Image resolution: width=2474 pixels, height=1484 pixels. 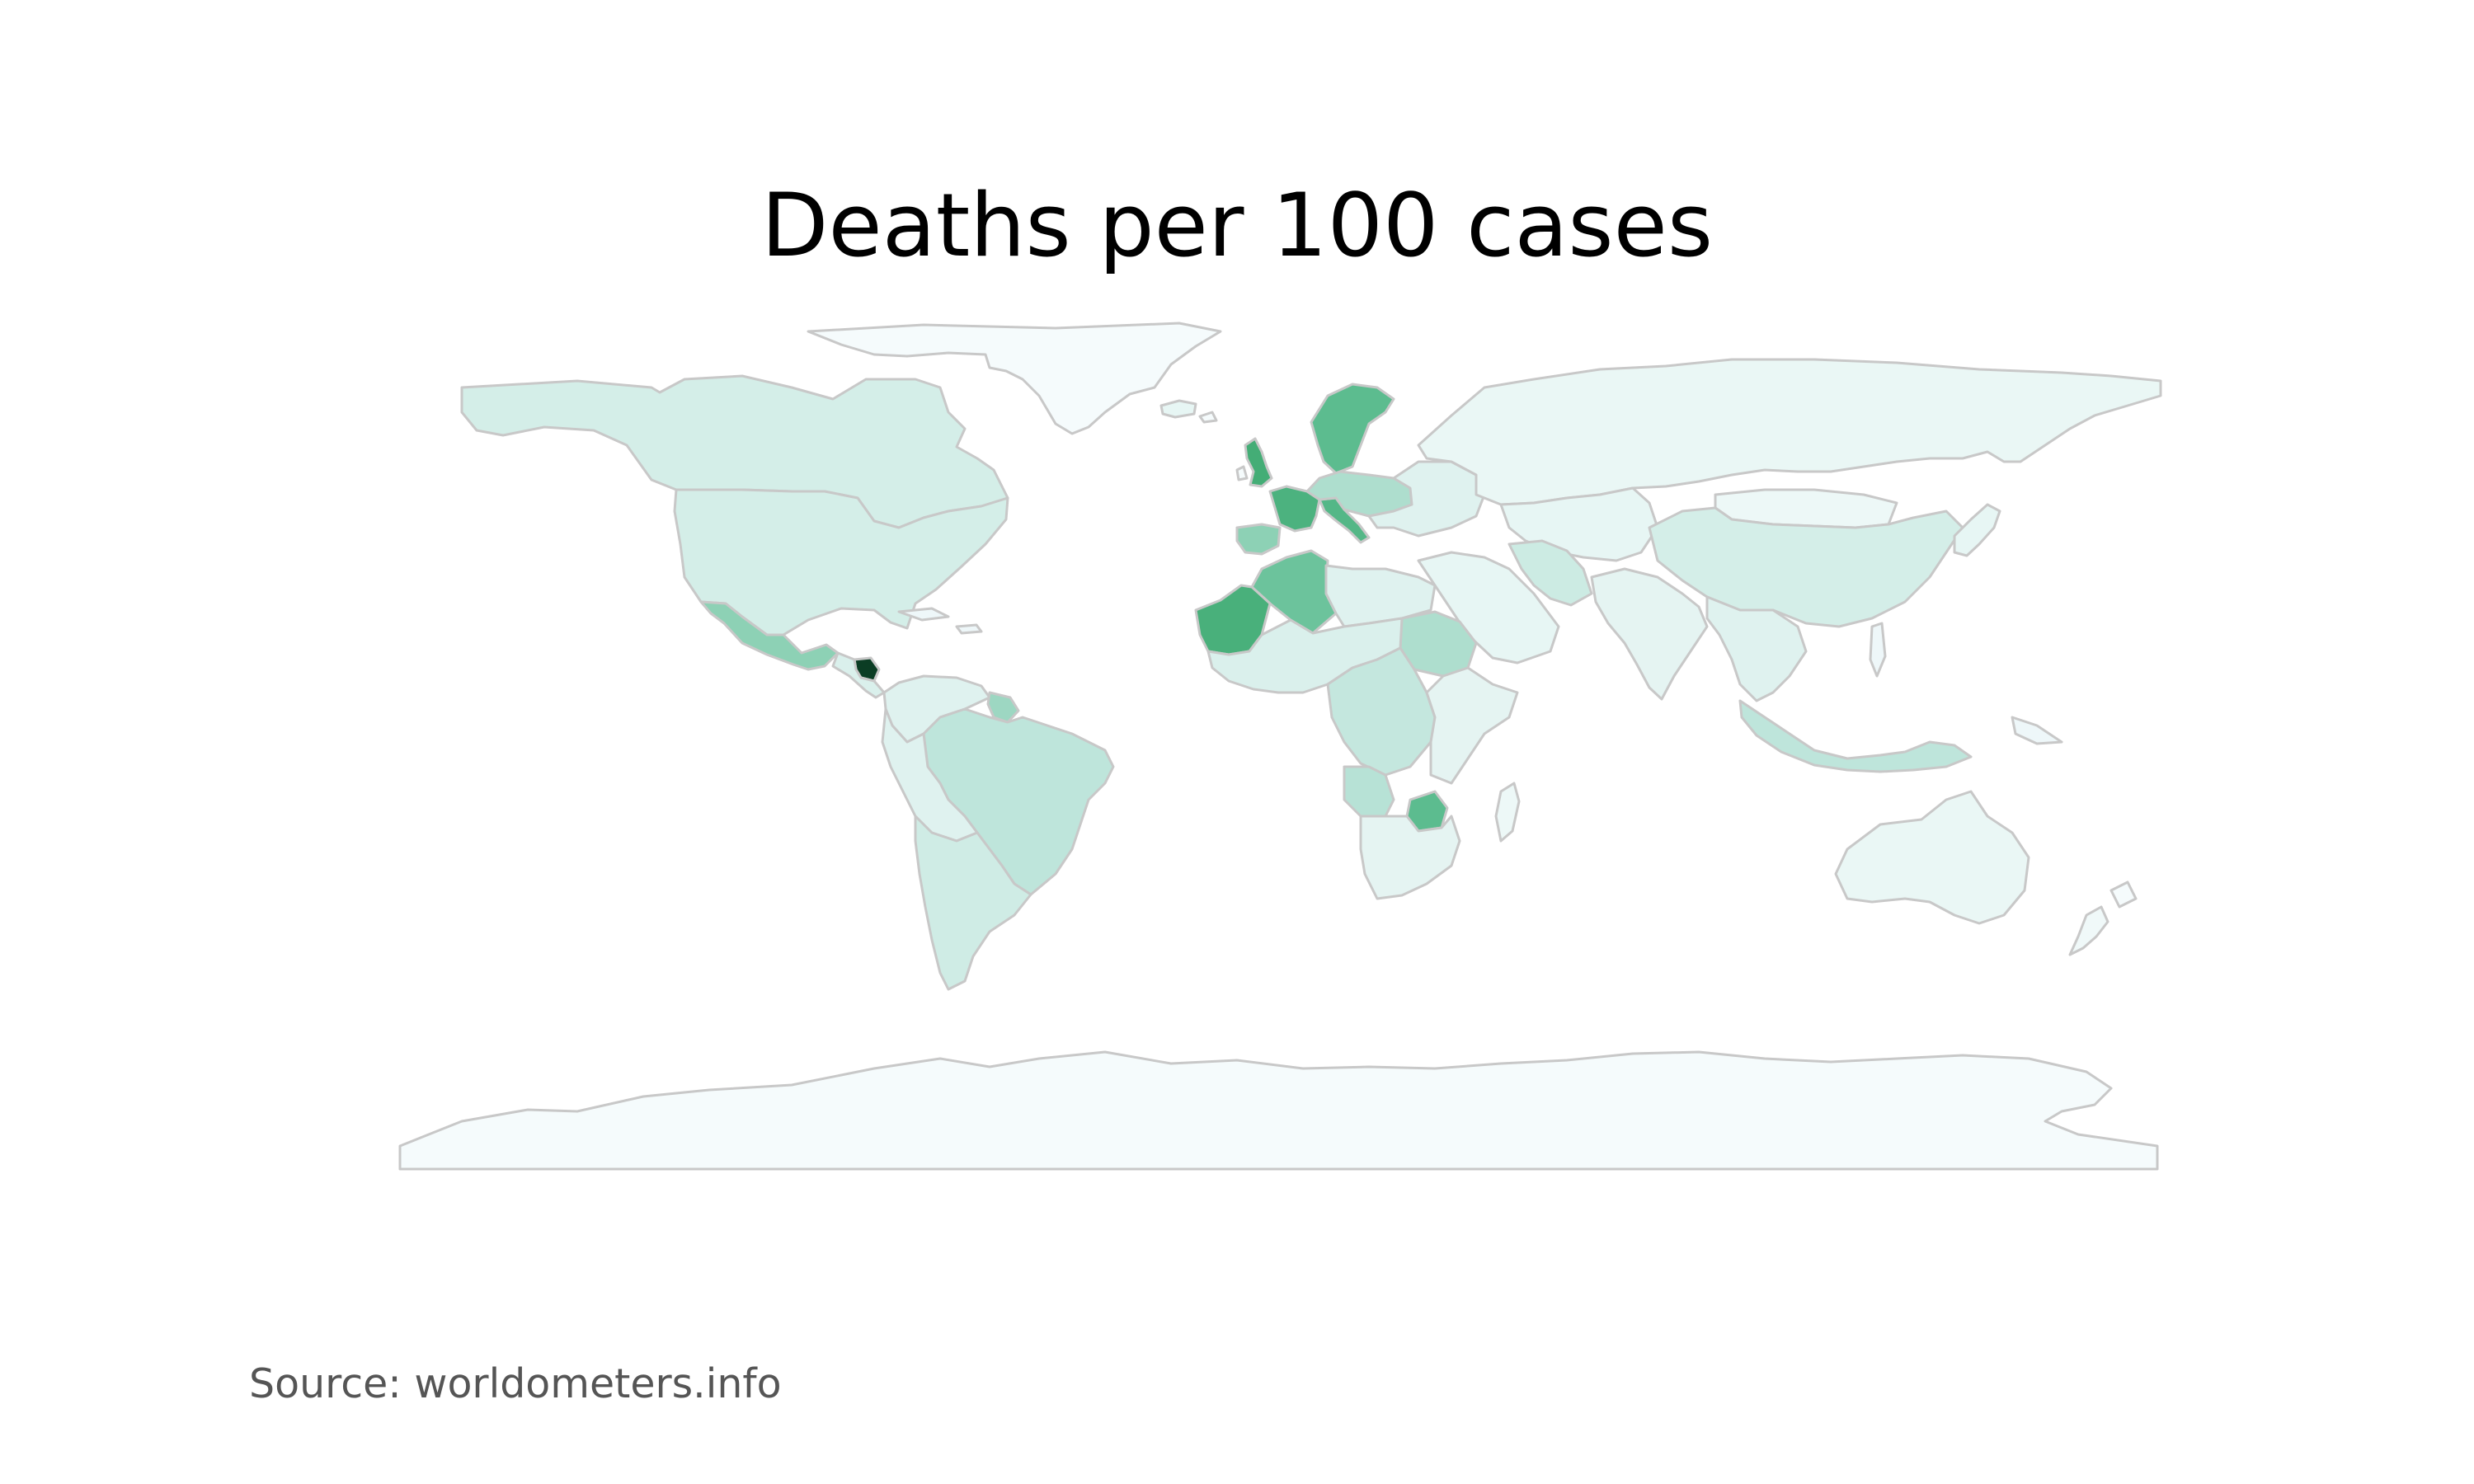 What do you see at coordinates (1756, 648) in the screenshot?
I see `region-southeast-asia` at bounding box center [1756, 648].